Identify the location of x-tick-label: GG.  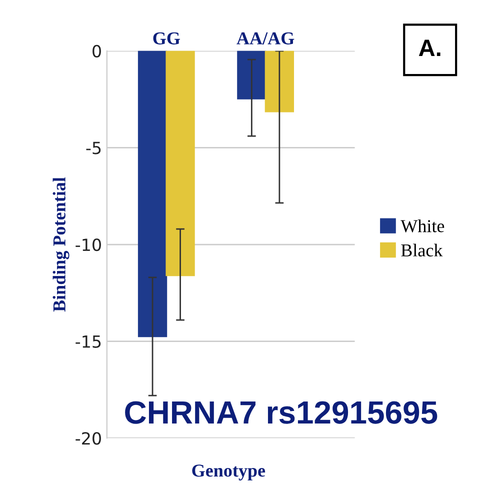
(166, 38).